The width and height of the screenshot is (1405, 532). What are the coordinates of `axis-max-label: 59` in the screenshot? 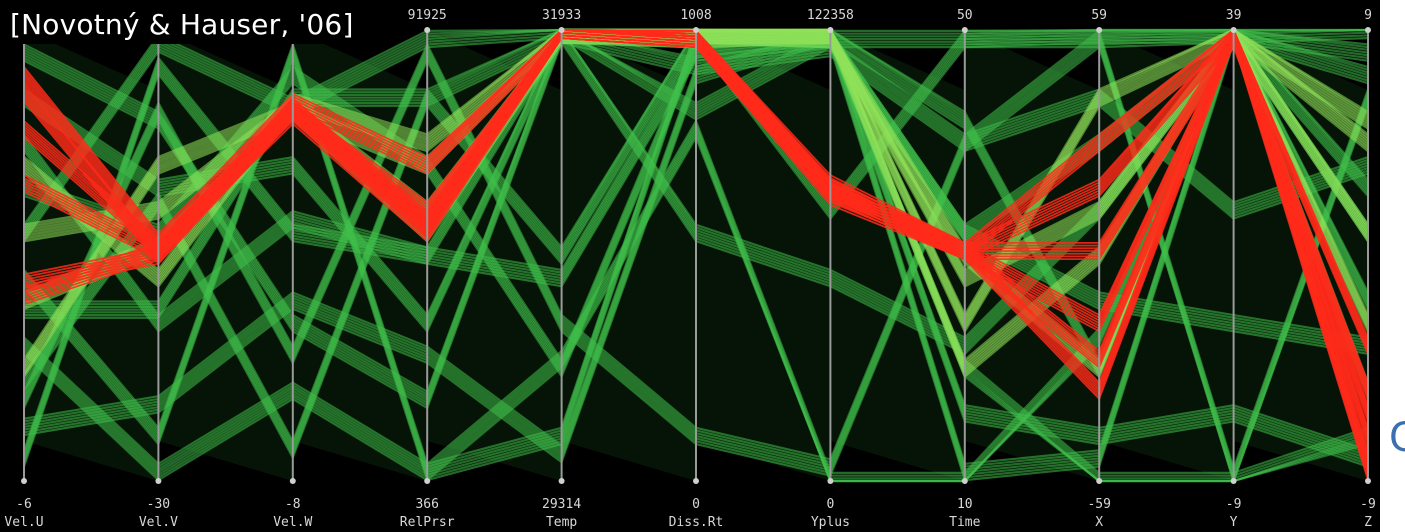 It's located at (1099, 15).